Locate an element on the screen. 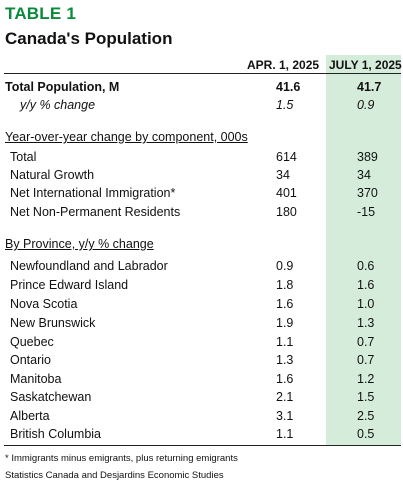 The width and height of the screenshot is (403, 487). value-apr: 1.9 is located at coordinates (285, 323).